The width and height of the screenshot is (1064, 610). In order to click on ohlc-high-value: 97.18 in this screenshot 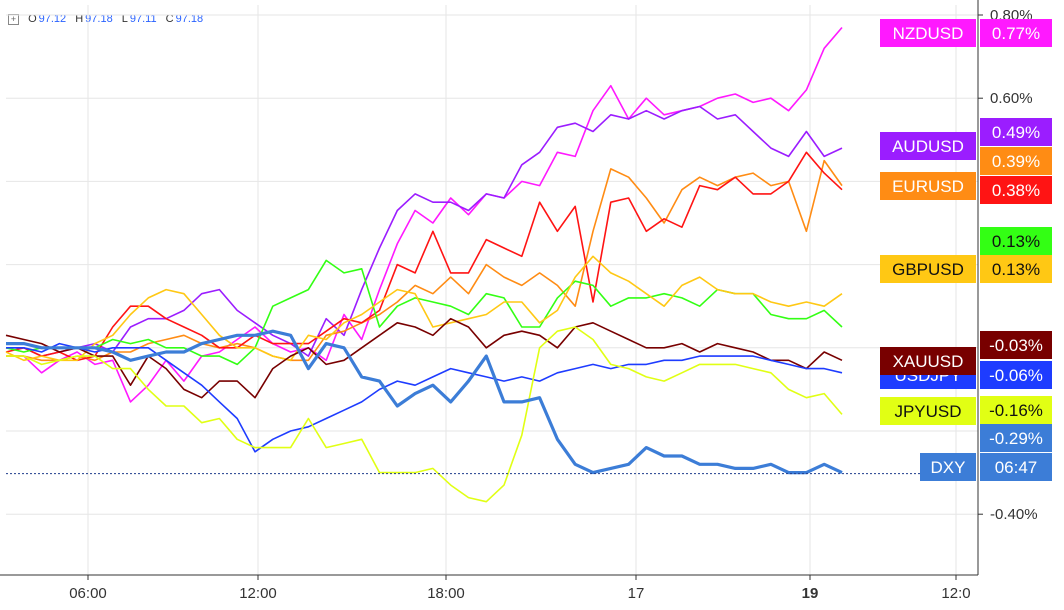, I will do `click(99, 19)`.